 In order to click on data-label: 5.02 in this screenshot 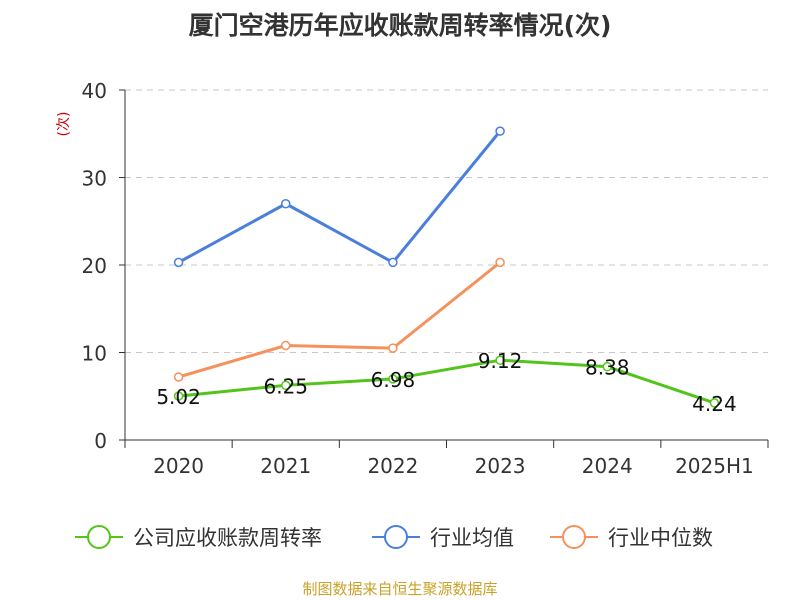, I will do `click(178, 397)`.